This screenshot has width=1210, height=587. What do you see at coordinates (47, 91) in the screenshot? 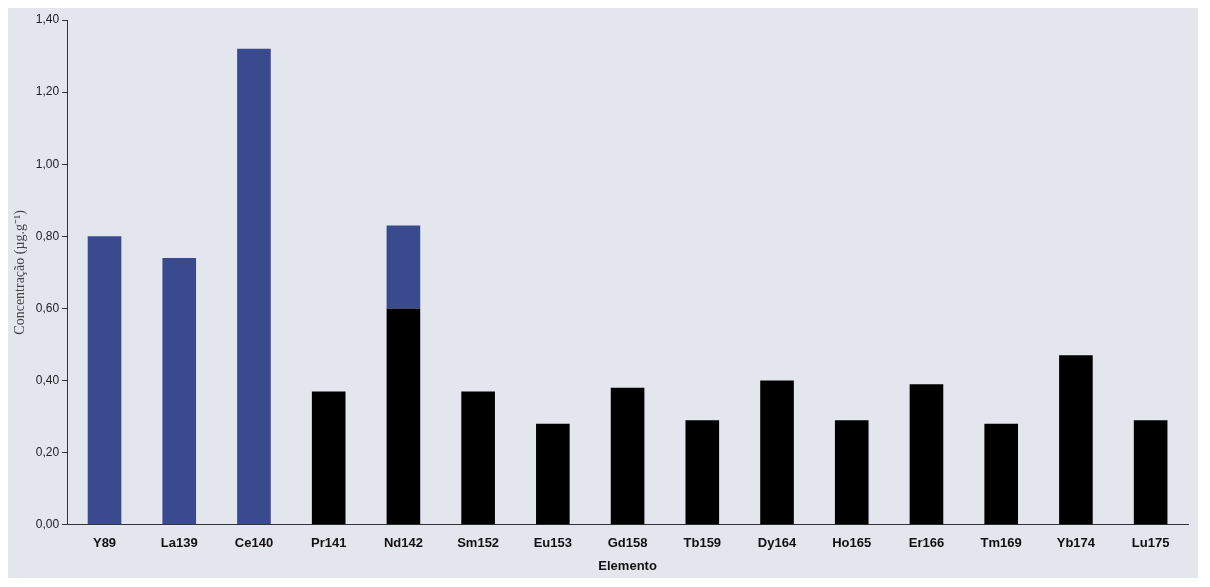
I see `y-tick-label: 1,20` at bounding box center [47, 91].